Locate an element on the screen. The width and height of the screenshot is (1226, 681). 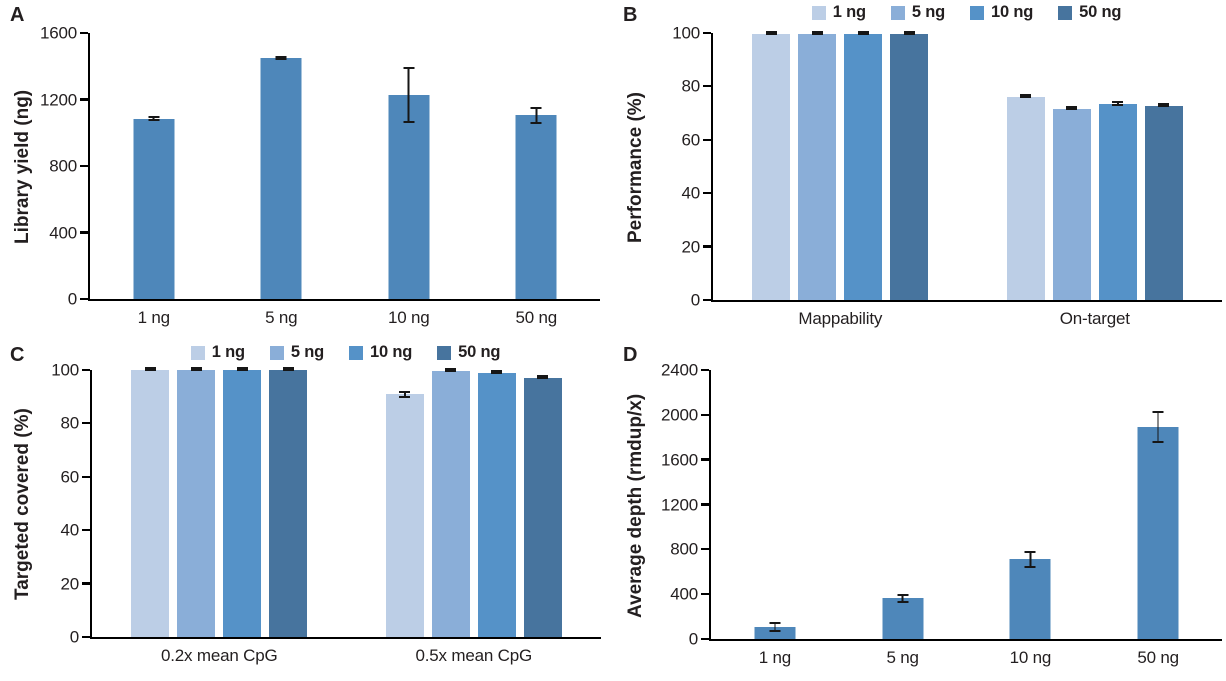
panel-c-y-axis-title: Targeted covered (%) is located at coordinates (22, 504).